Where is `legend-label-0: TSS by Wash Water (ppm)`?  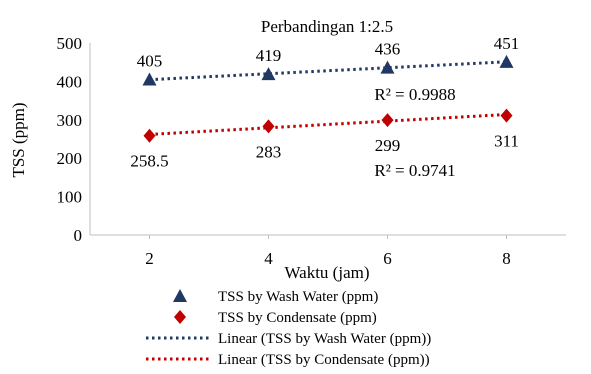
legend-label-0: TSS by Wash Water (ppm) is located at coordinates (298, 297).